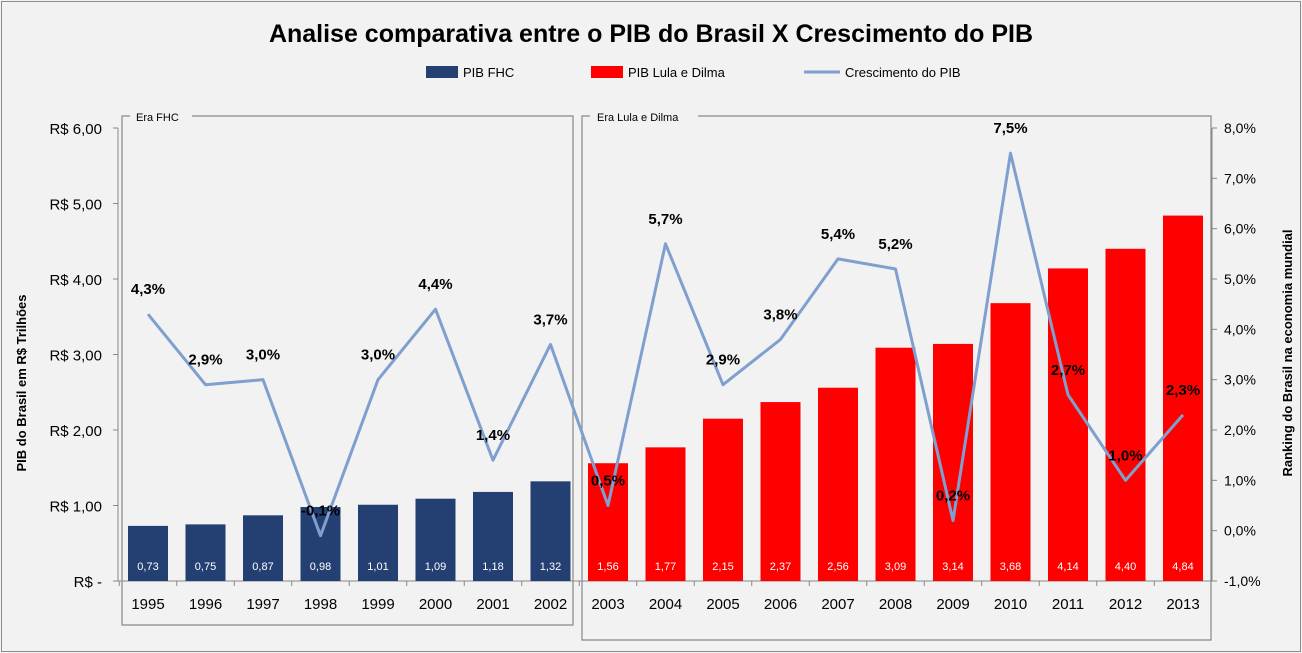 This screenshot has width=1302, height=653. Describe the element at coordinates (1240, 128) in the screenshot. I see `y-right-tick-label: 8,0%` at that location.